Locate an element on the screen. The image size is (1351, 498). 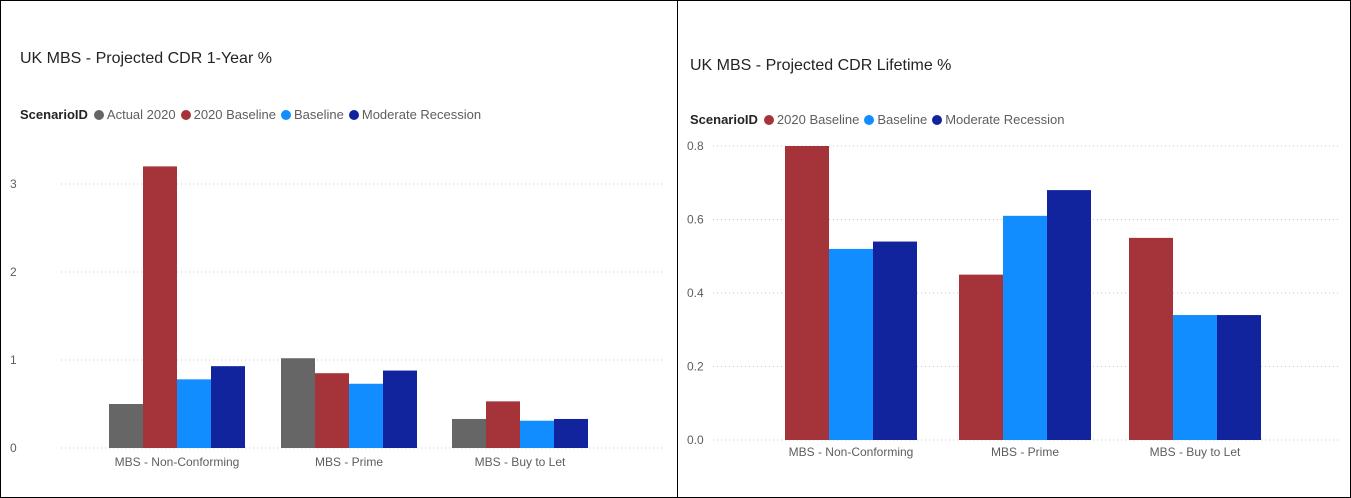
y-tick-label: 1 is located at coordinates (13, 360).